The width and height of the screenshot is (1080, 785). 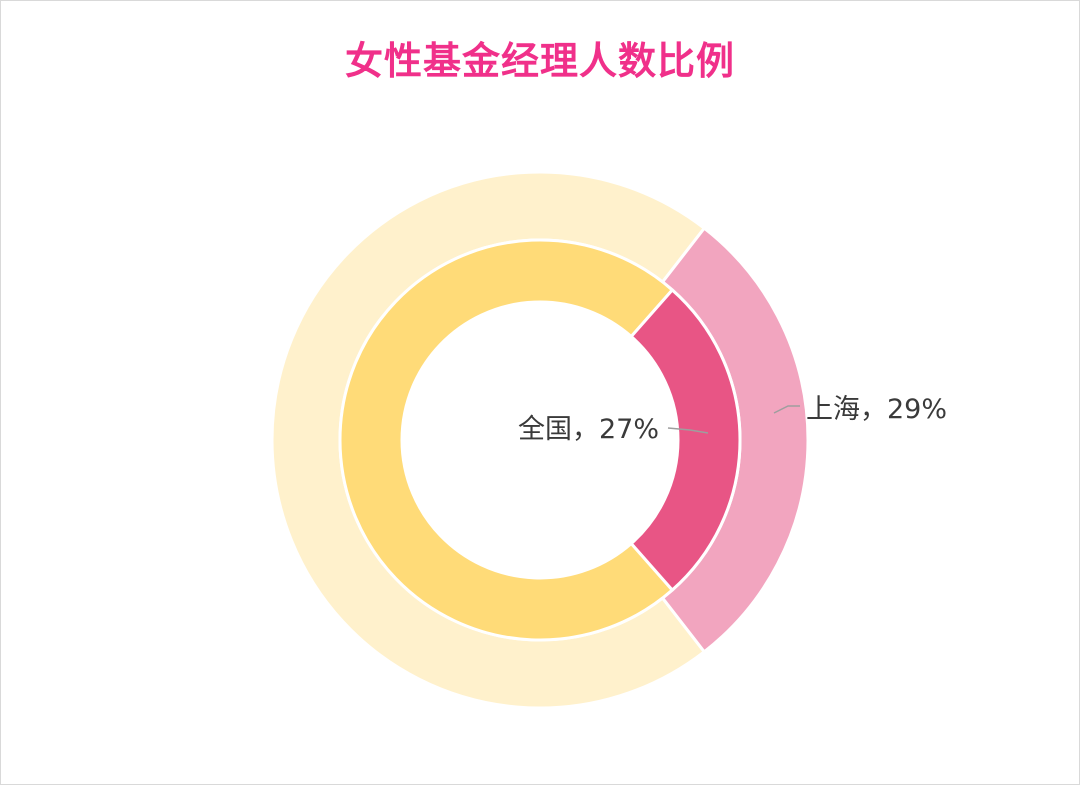 What do you see at coordinates (588, 429) in the screenshot?
I see `inner-data-label: 全国，27%` at bounding box center [588, 429].